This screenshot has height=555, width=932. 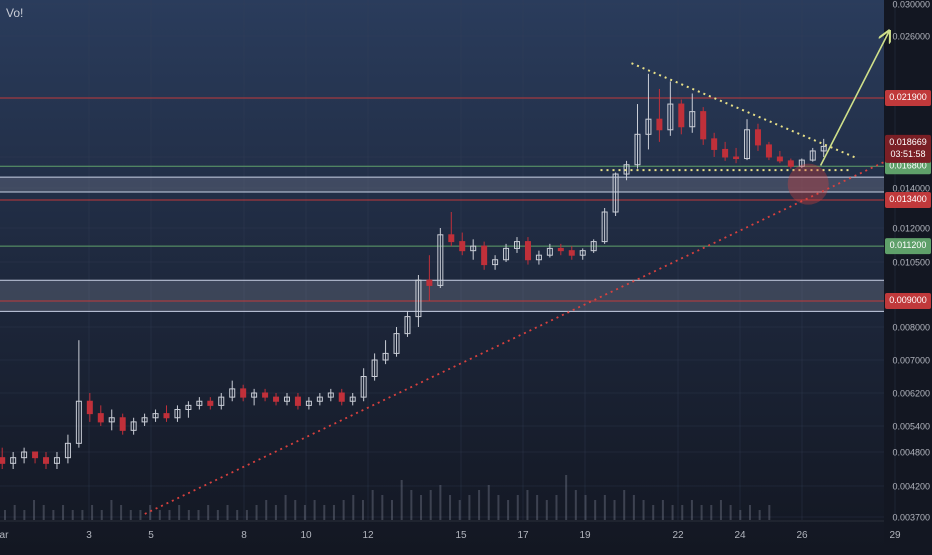 What do you see at coordinates (678, 535) in the screenshot?
I see `x-tick-label: 22` at bounding box center [678, 535].